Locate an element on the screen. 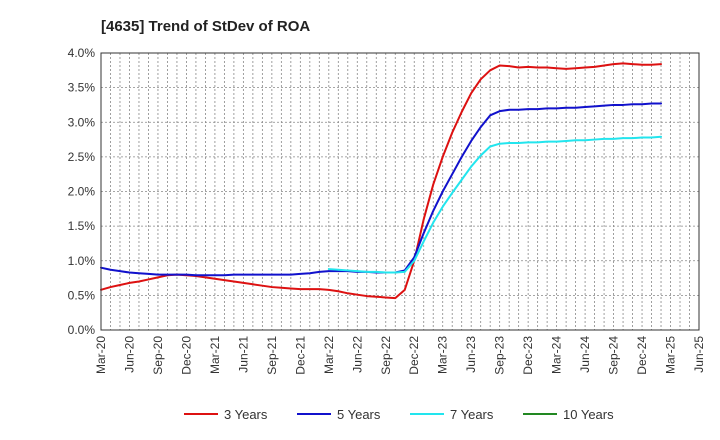 The height and width of the screenshot is (440, 720). x-tick-label: Mar-20 is located at coordinates (101, 355).